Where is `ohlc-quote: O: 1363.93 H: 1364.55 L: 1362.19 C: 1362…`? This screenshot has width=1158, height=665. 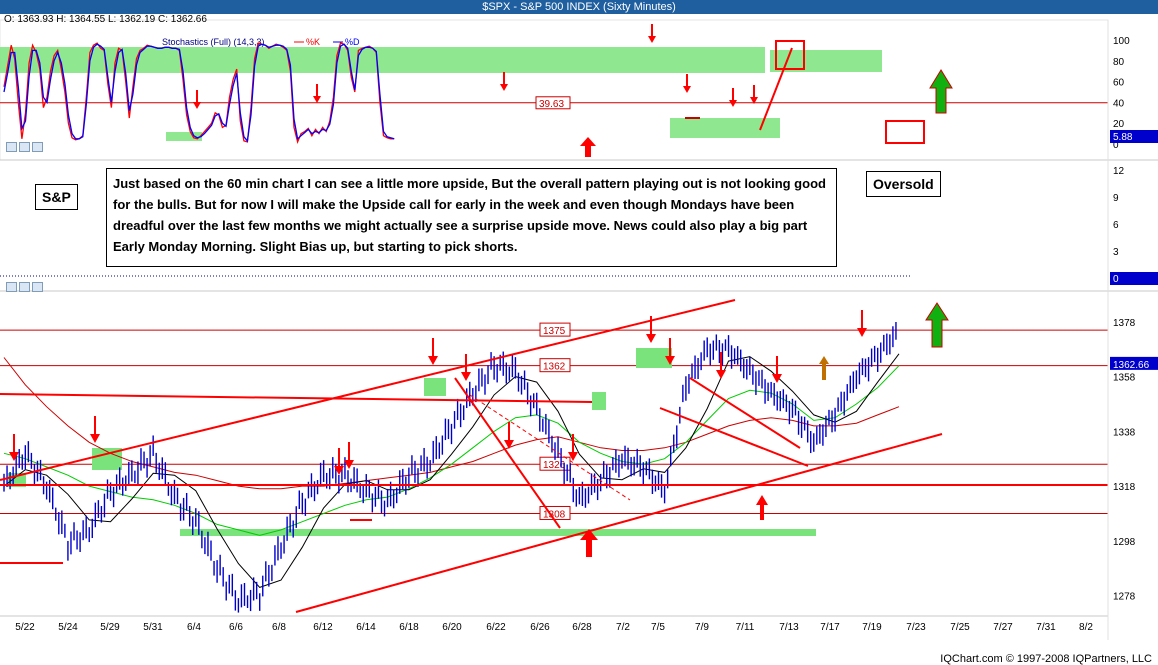 ohlc-quote: O: 1363.93 H: 1364.55 L: 1362.19 C: 1362… is located at coordinates (105, 19).